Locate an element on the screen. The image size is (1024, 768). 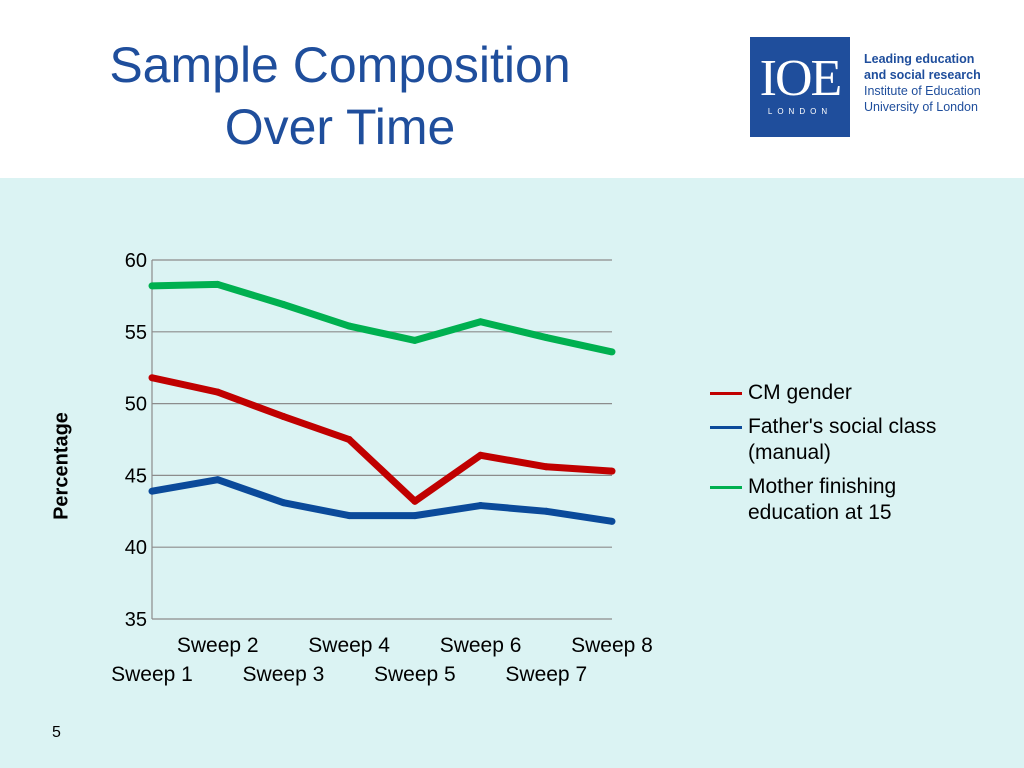
x-tick-label-4: Sweep 4 is located at coordinates (349, 645).